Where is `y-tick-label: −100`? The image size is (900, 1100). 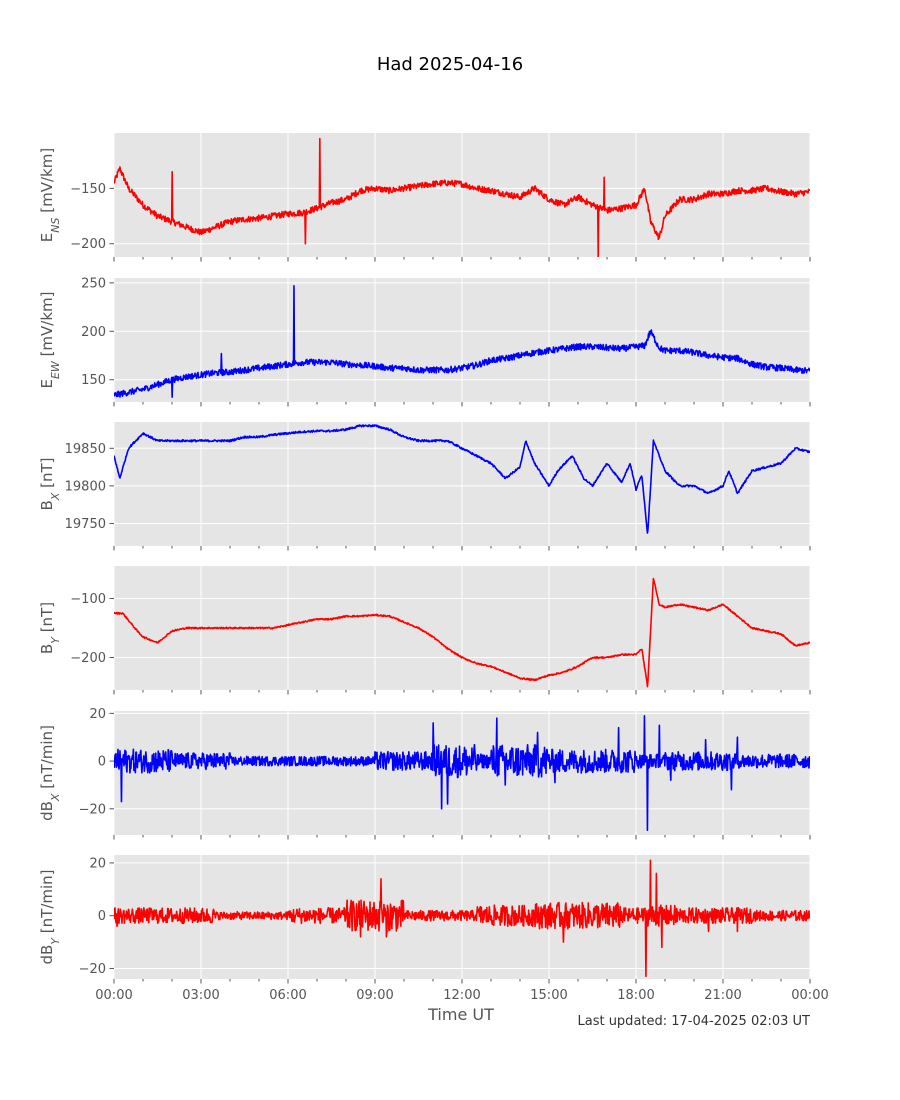
y-tick-label: −100 is located at coordinates (88, 599).